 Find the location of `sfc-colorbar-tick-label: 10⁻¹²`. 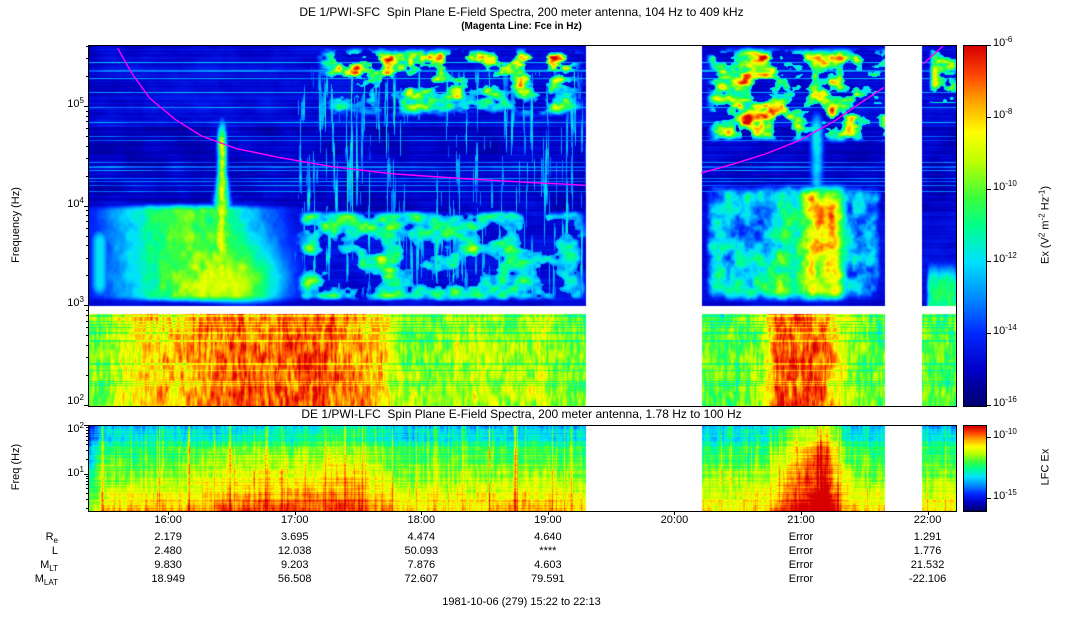

sfc-colorbar-tick-label: 10⁻¹² is located at coordinates (1005, 258).